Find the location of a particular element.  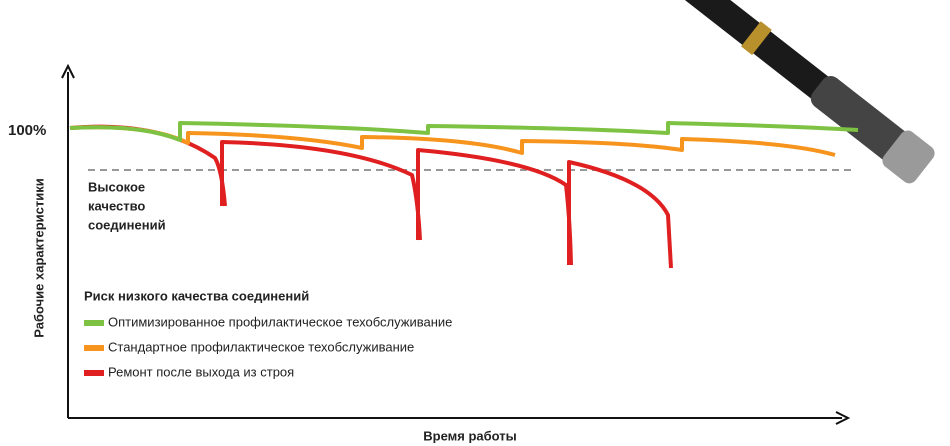

y-tick-label: 100% is located at coordinates (27, 130).